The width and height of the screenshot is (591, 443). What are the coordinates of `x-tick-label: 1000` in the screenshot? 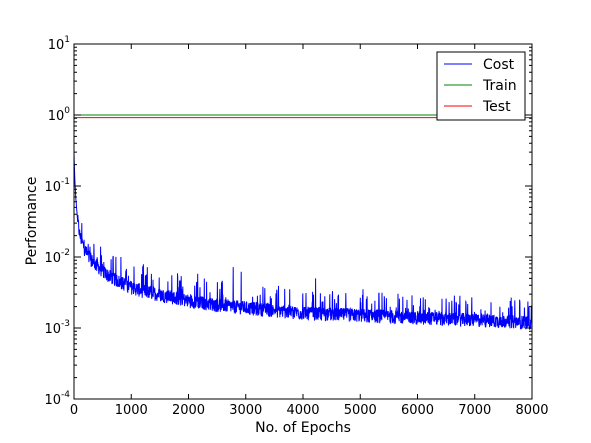 It's located at (131, 410).